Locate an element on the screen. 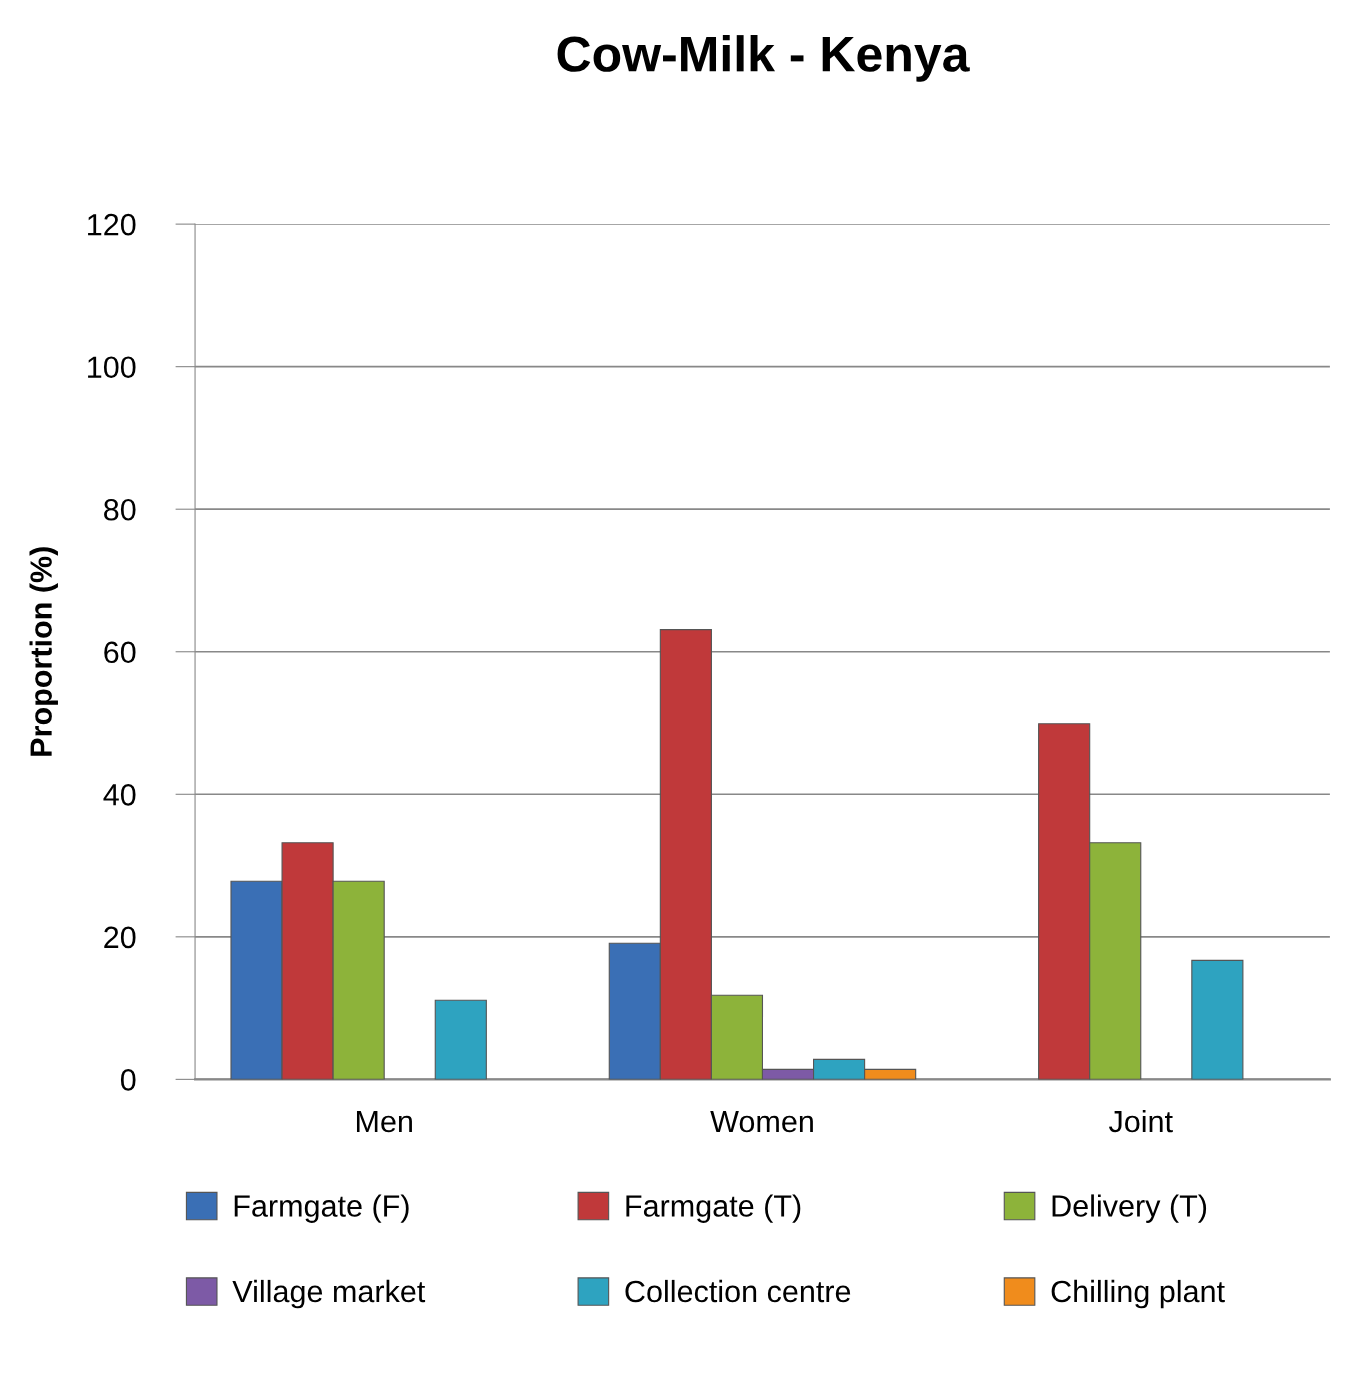  y-tick-label: 20 is located at coordinates (120, 937).